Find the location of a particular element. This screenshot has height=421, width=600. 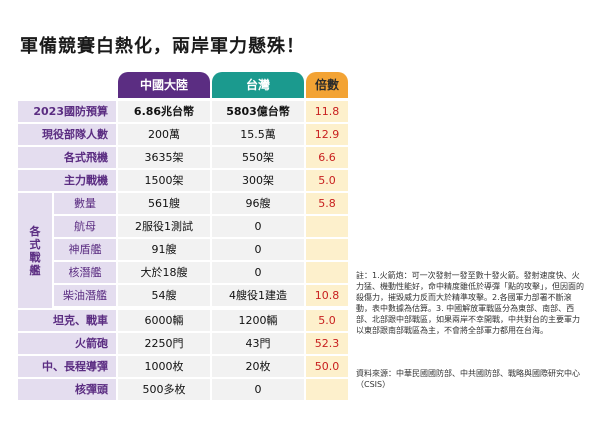

table-row: 核彈頭 500多枚 0 is located at coordinates (183, 389).